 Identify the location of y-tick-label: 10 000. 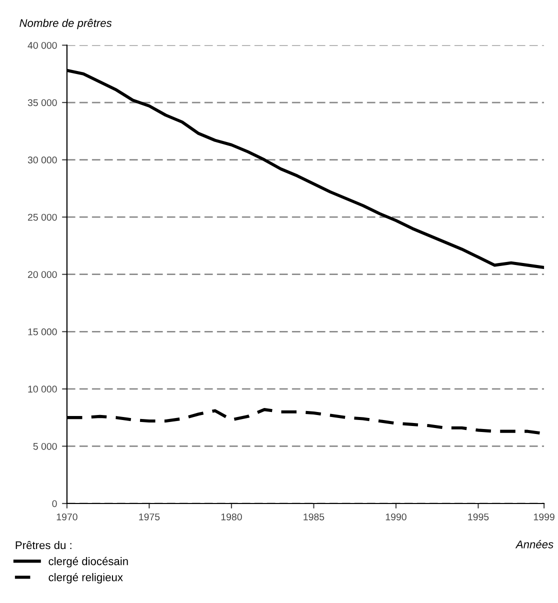
(42, 389).